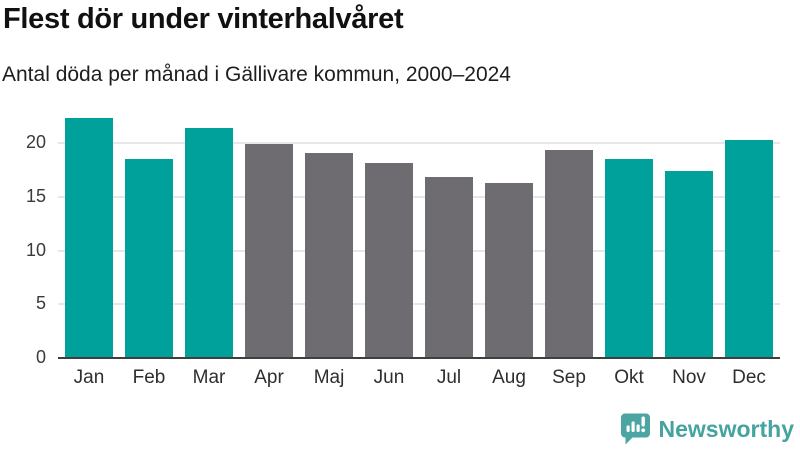 The width and height of the screenshot is (800, 450). I want to click on x-tick-label-apr: Apr, so click(269, 377).